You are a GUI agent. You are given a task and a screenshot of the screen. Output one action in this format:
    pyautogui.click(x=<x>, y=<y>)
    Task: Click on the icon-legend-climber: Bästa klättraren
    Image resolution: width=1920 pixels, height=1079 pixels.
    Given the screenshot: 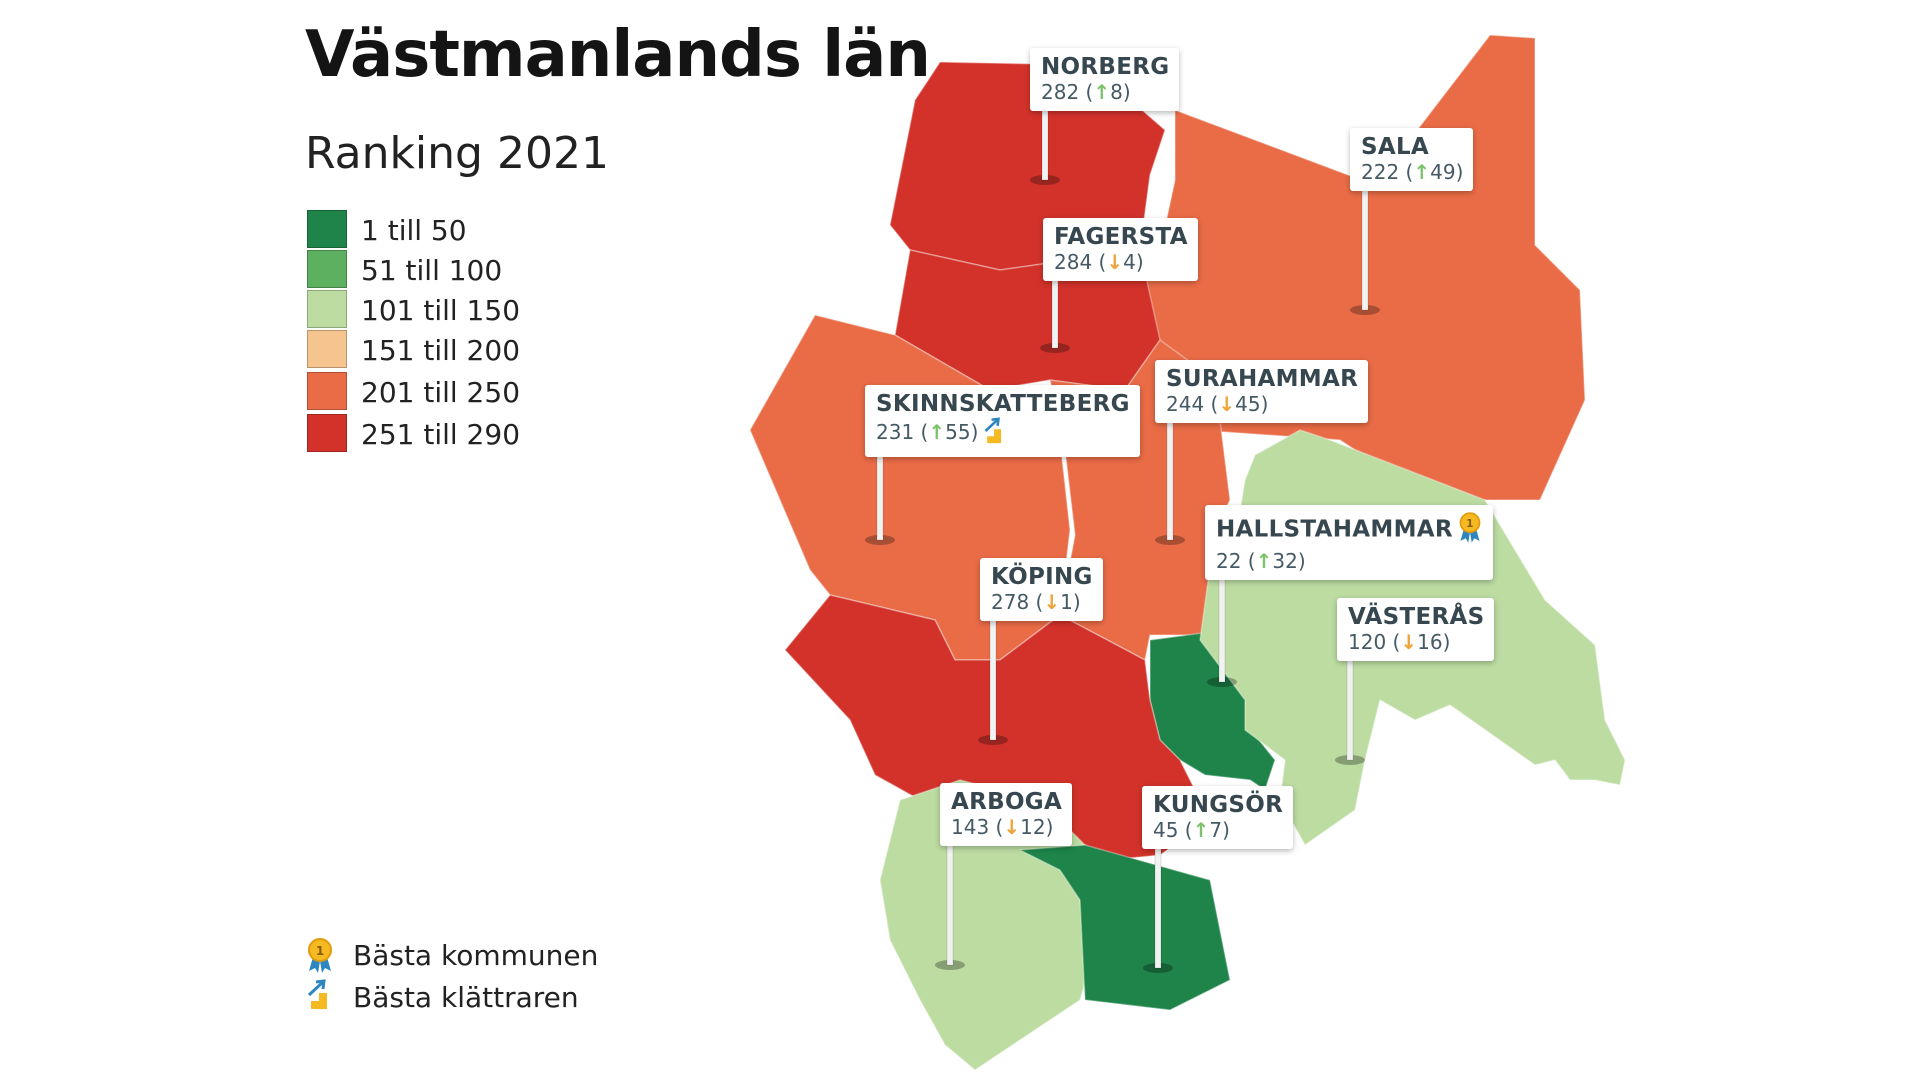 What is the action you would take?
    pyautogui.click(x=465, y=997)
    